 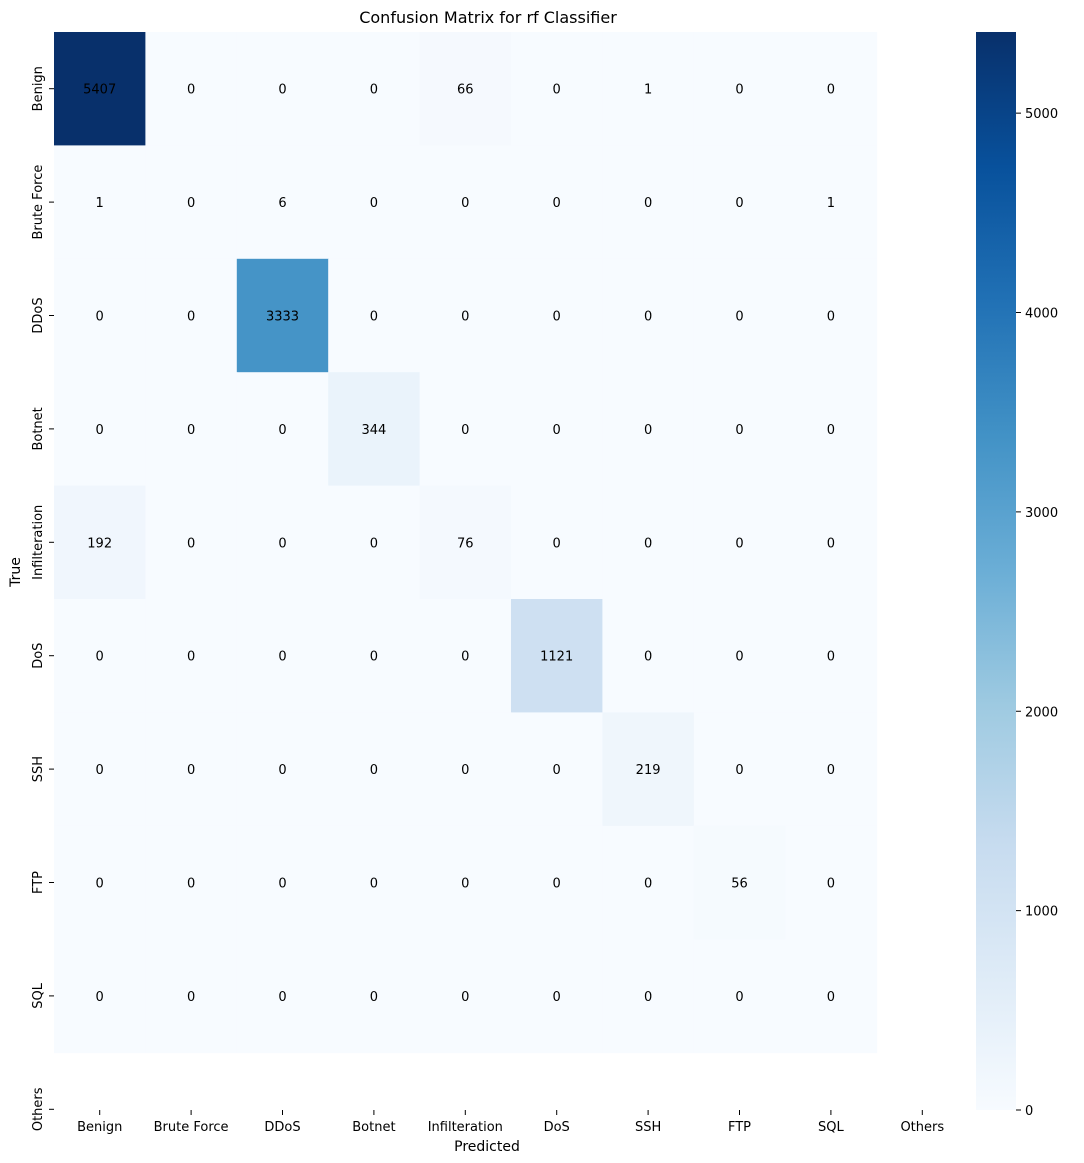 I want to click on cell-value-label: 1121, so click(x=556, y=657).